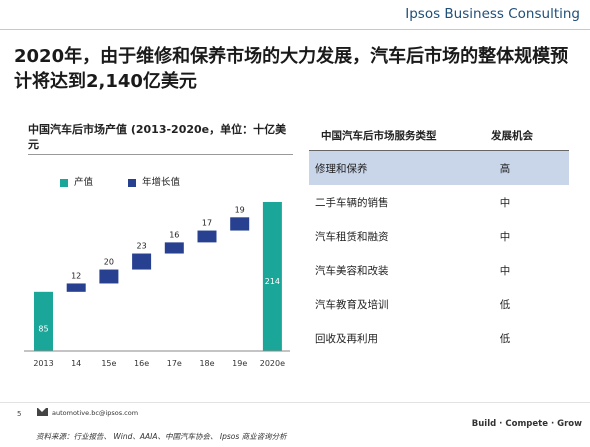 Image resolution: width=590 pixels, height=447 pixels. I want to click on data-label: 17, so click(207, 223).